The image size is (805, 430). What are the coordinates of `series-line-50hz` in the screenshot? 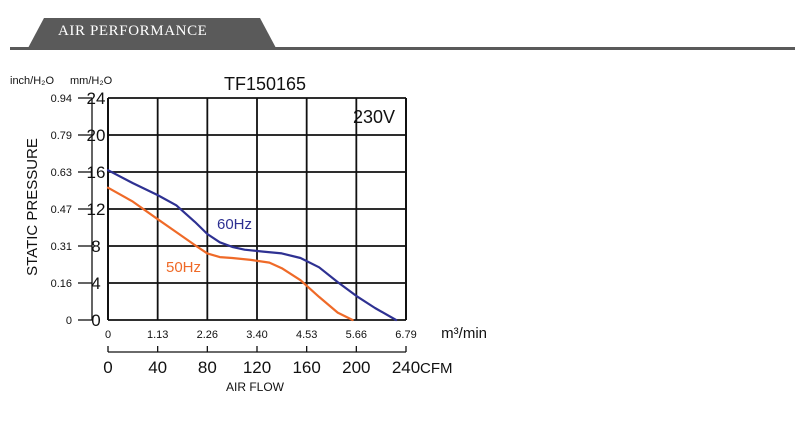 It's located at (230, 254).